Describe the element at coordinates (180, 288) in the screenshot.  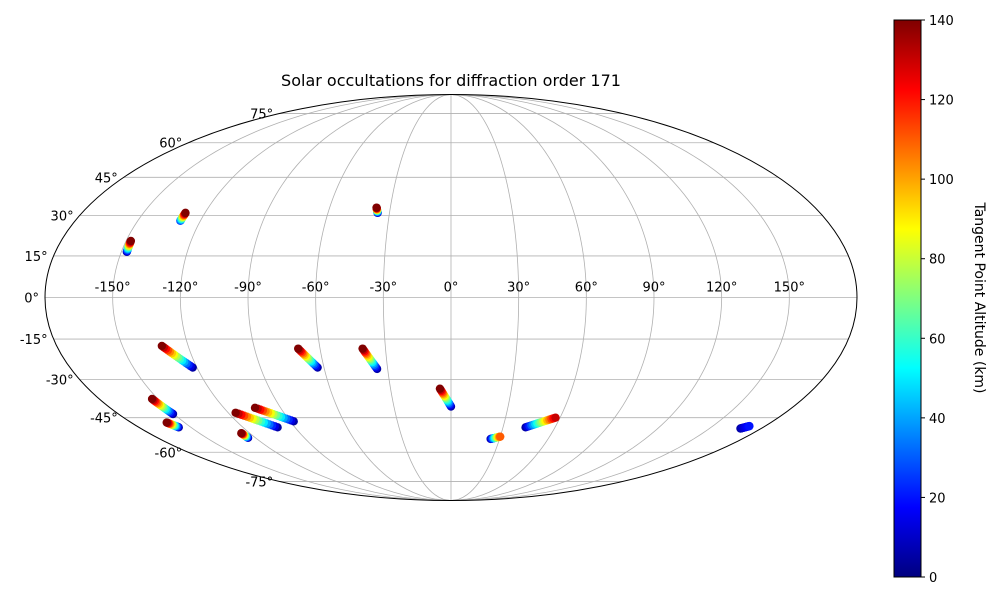
I see `lon-tick-label: -120°` at that location.